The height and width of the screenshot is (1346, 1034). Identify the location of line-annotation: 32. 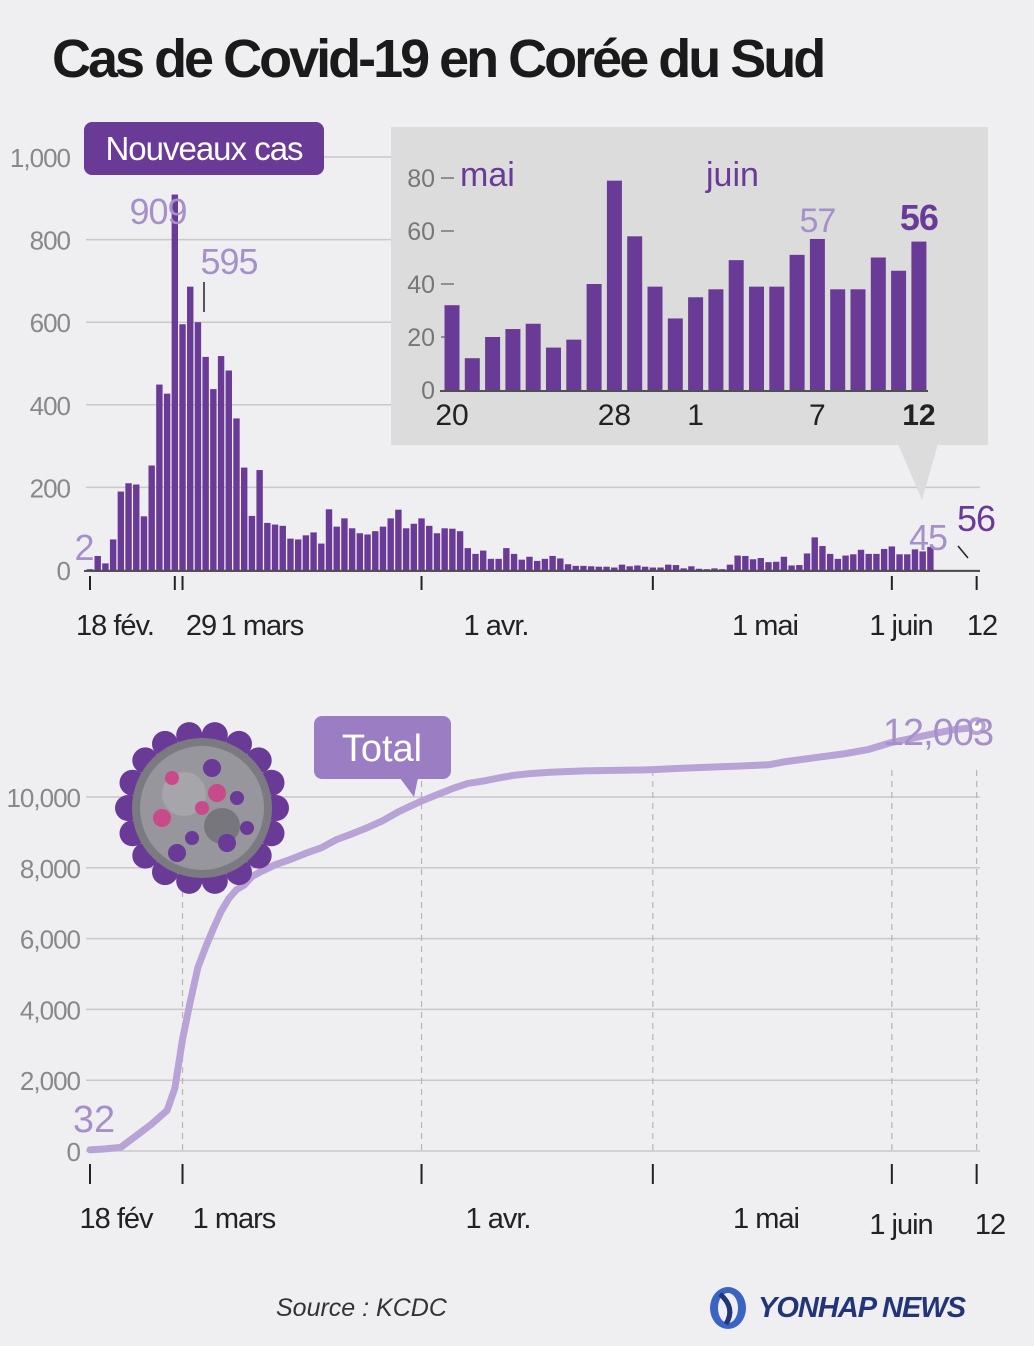
(94, 1120).